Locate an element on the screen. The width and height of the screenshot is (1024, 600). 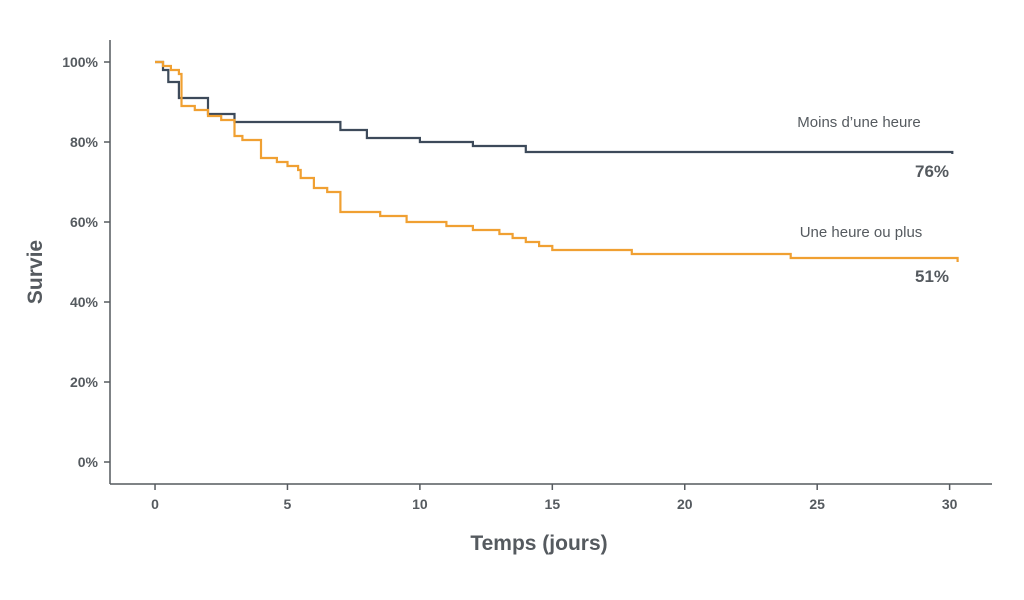
x-tick-label: 10 is located at coordinates (420, 504).